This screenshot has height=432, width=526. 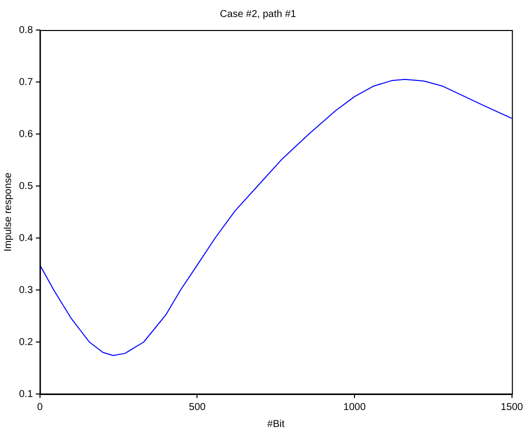 What do you see at coordinates (26, 82) in the screenshot?
I see `y-tick-label: 0.7` at bounding box center [26, 82].